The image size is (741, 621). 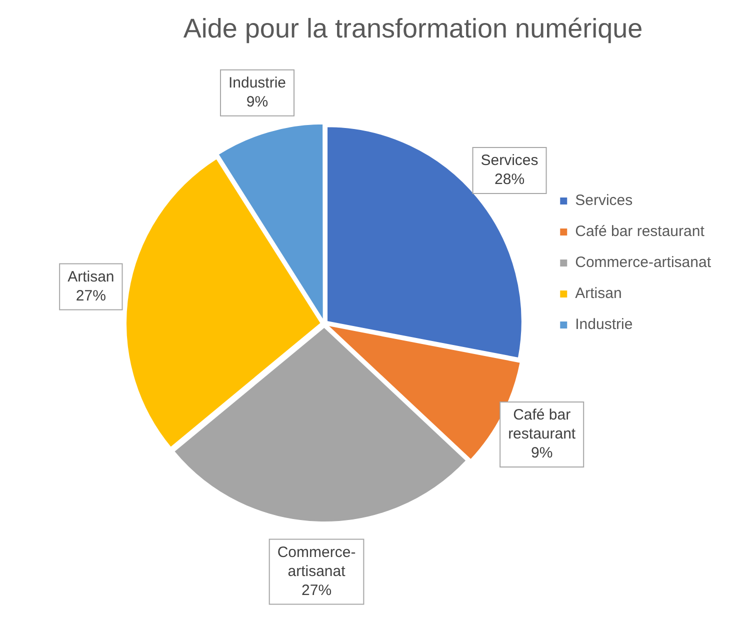 What do you see at coordinates (316, 562) in the screenshot?
I see `slice-label: Commerce-artisanat` at bounding box center [316, 562].